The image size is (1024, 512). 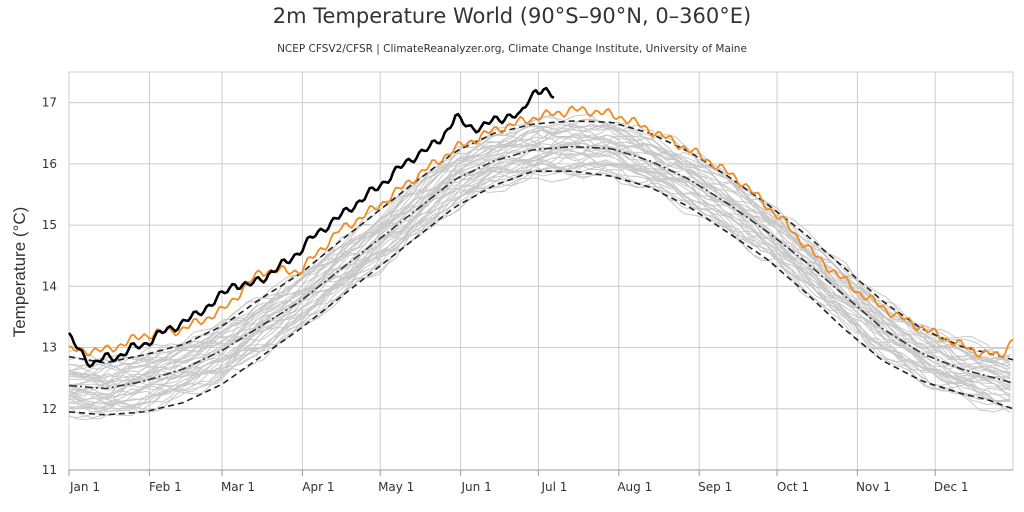 I want to click on y-tick-label: 14, so click(x=49, y=286).